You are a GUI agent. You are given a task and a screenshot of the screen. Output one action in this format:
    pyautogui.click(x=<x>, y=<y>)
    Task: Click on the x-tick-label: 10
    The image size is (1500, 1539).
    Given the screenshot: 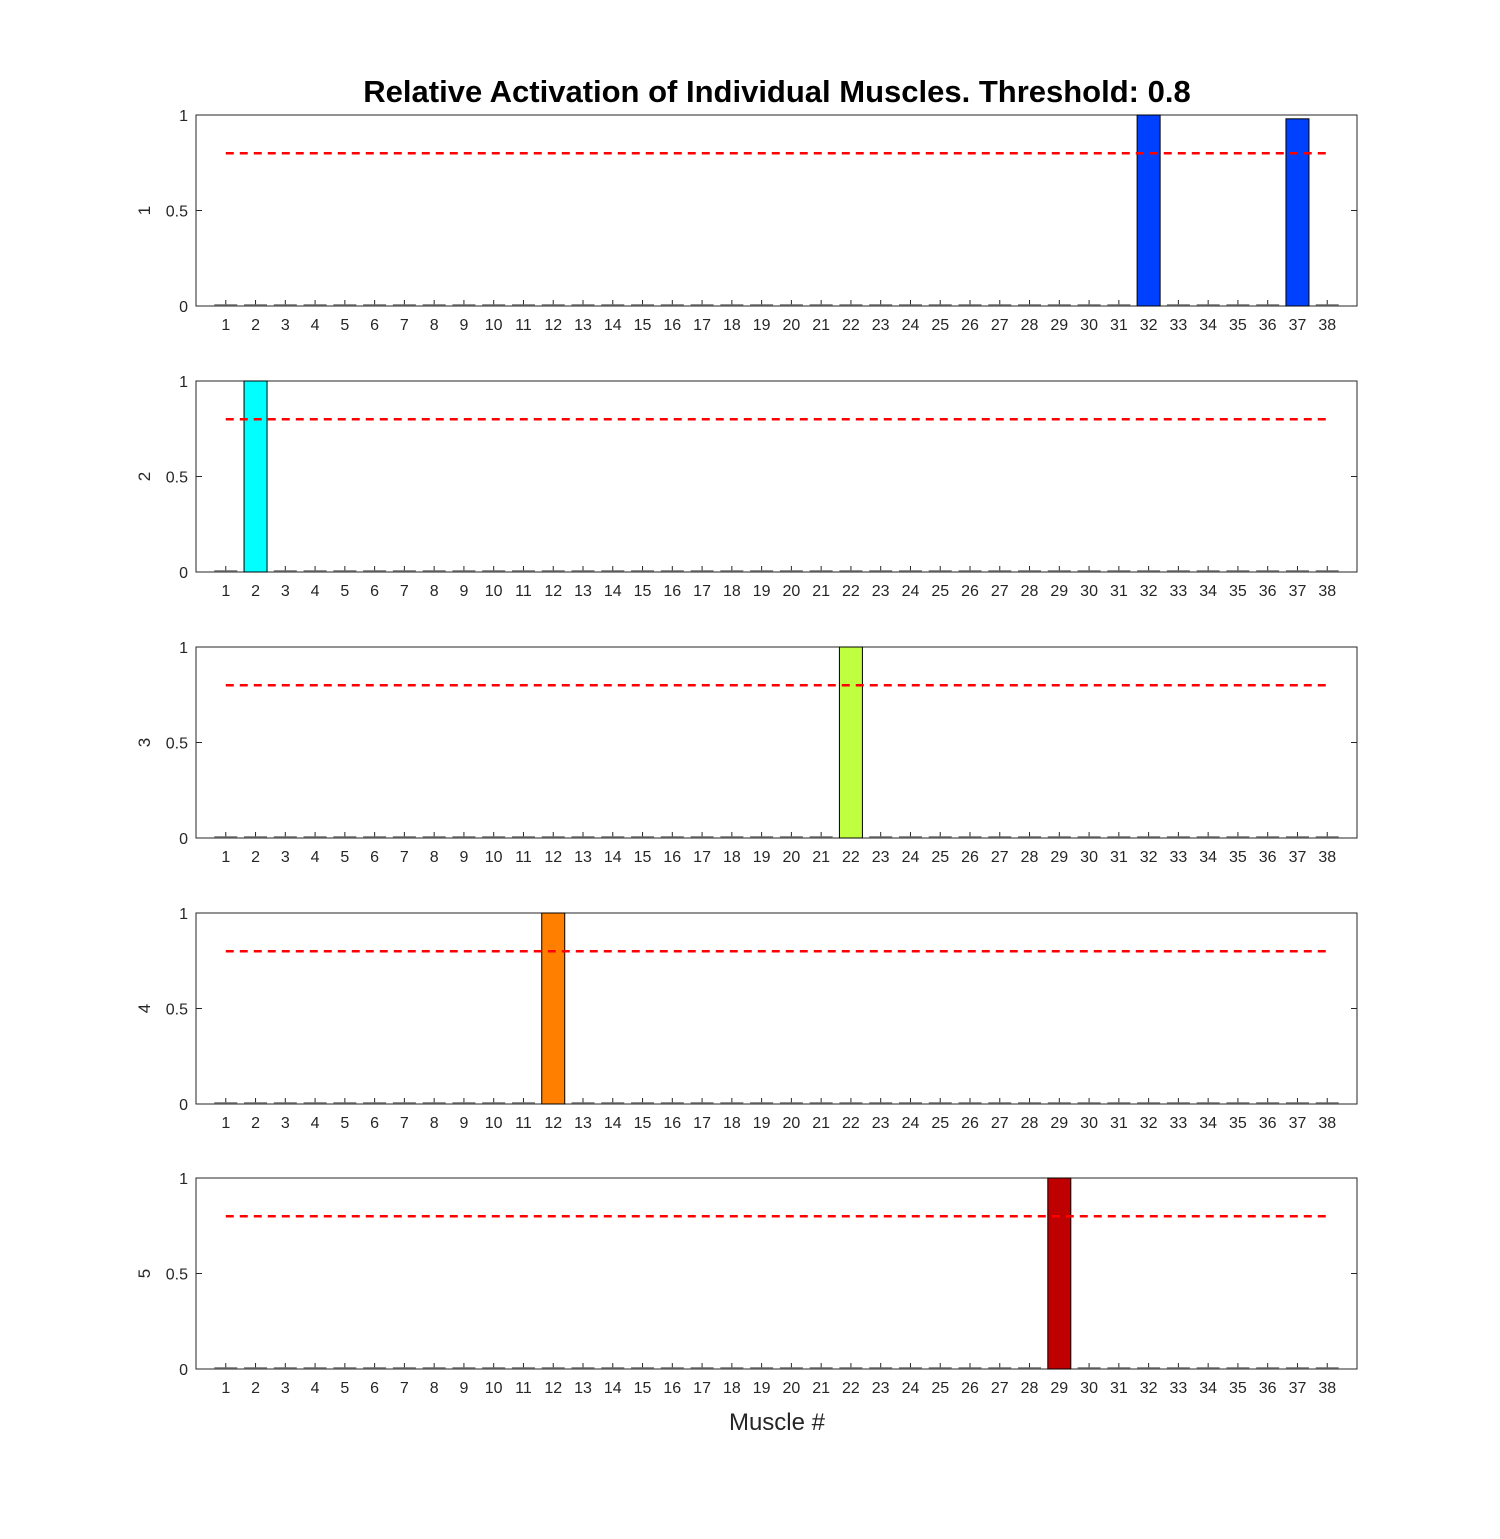 What is the action you would take?
    pyautogui.click(x=494, y=1123)
    